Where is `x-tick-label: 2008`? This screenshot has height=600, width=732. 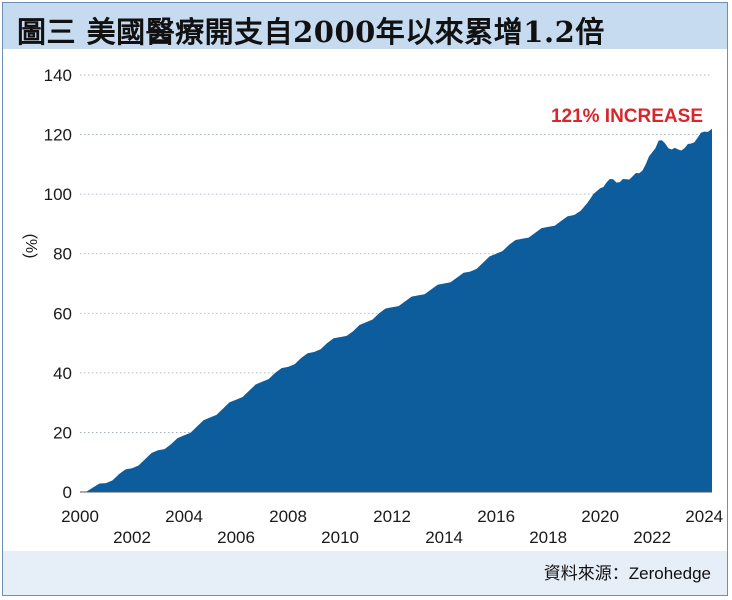
x-tick-label: 2008 is located at coordinates (288, 516).